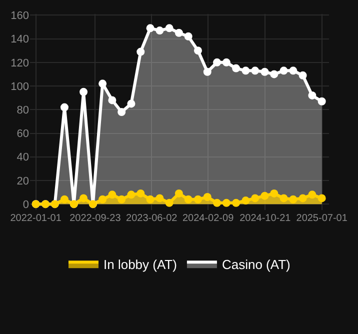 The width and height of the screenshot is (358, 334). What do you see at coordinates (19, 16) in the screenshot?
I see `y-tick-label: 160` at bounding box center [19, 16].